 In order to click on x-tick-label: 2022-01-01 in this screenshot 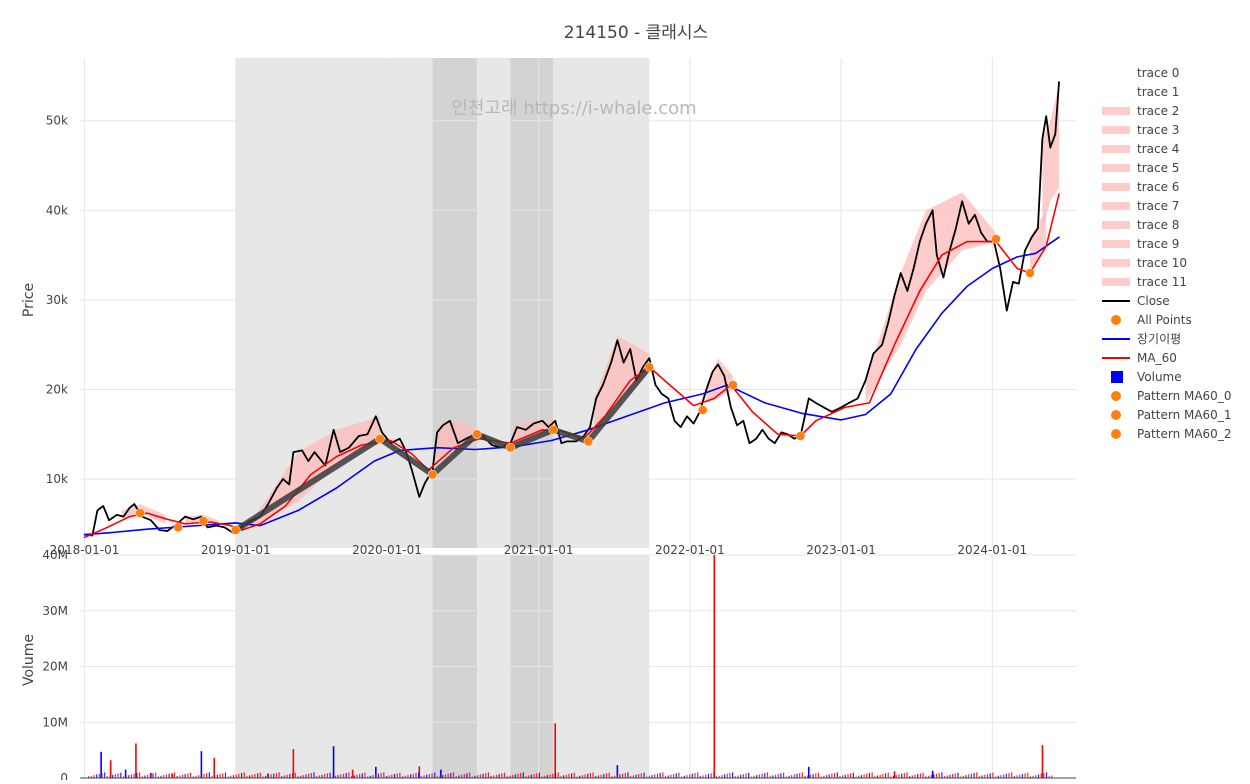, I will do `click(690, 550)`.